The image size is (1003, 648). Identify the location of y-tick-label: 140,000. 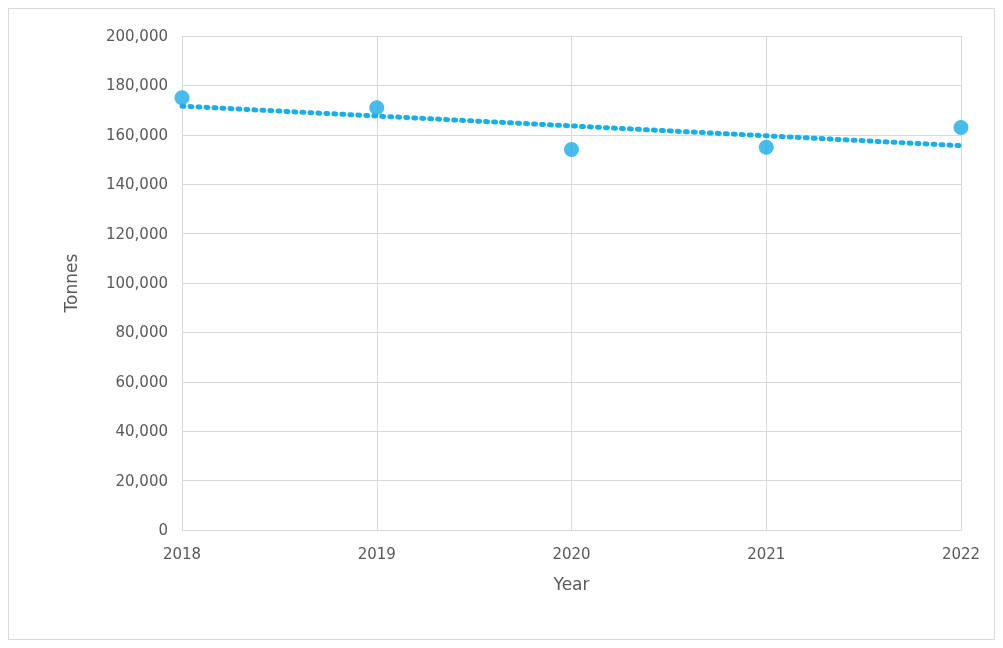
(136, 184).